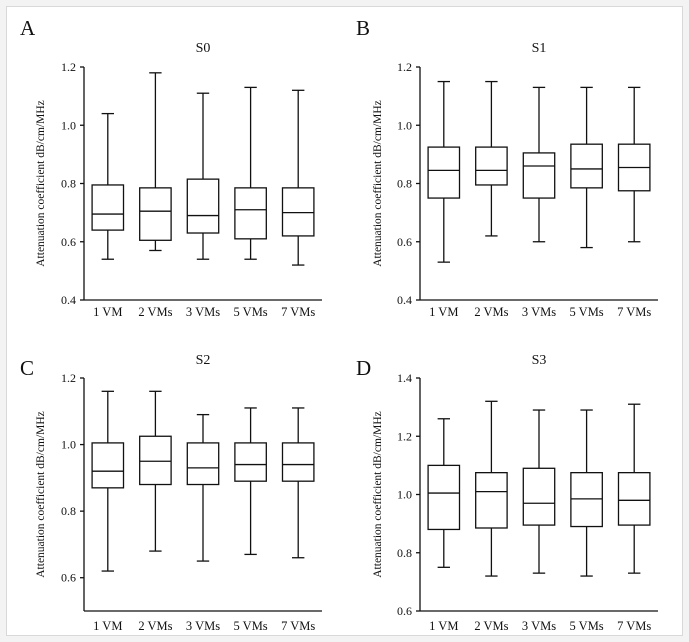  What do you see at coordinates (28, 28) in the screenshot?
I see `panel-letter-a: A` at bounding box center [28, 28].